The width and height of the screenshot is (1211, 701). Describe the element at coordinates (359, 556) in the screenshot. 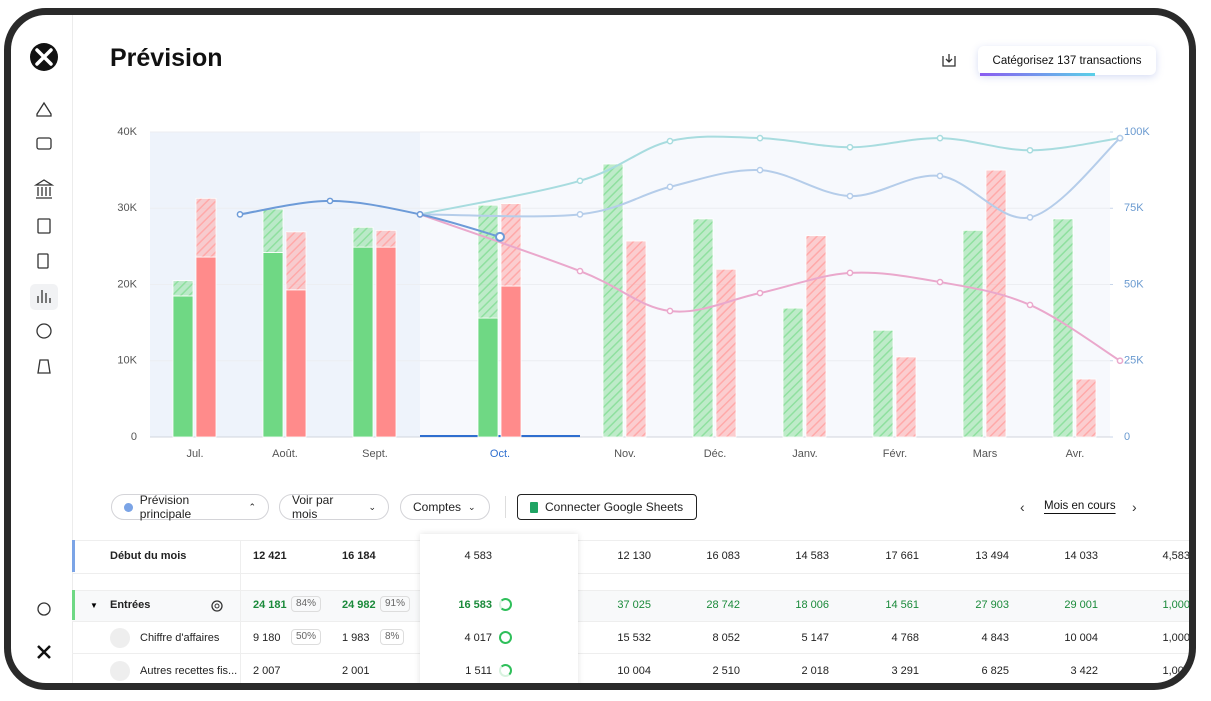

I see `cell-value: 16 184` at that location.